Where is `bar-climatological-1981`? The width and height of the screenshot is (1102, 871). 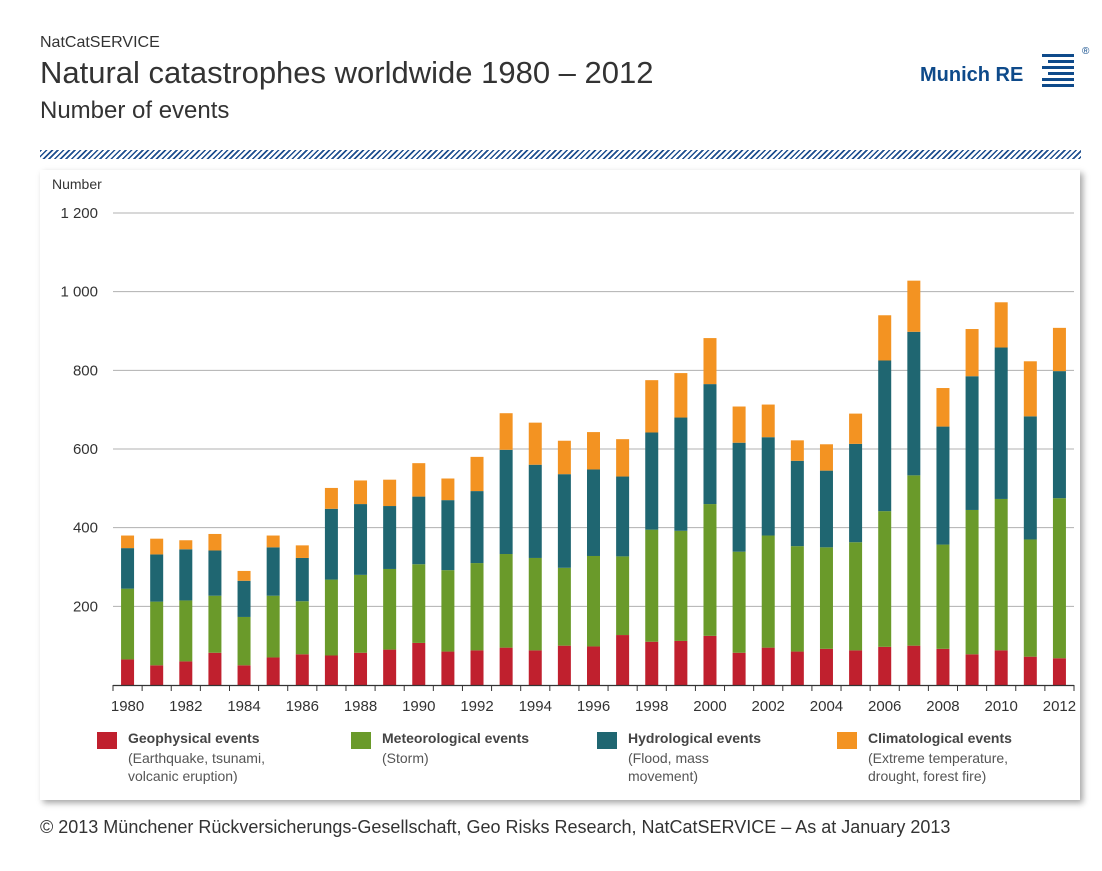
bar-climatological-1981 is located at coordinates (157, 546).